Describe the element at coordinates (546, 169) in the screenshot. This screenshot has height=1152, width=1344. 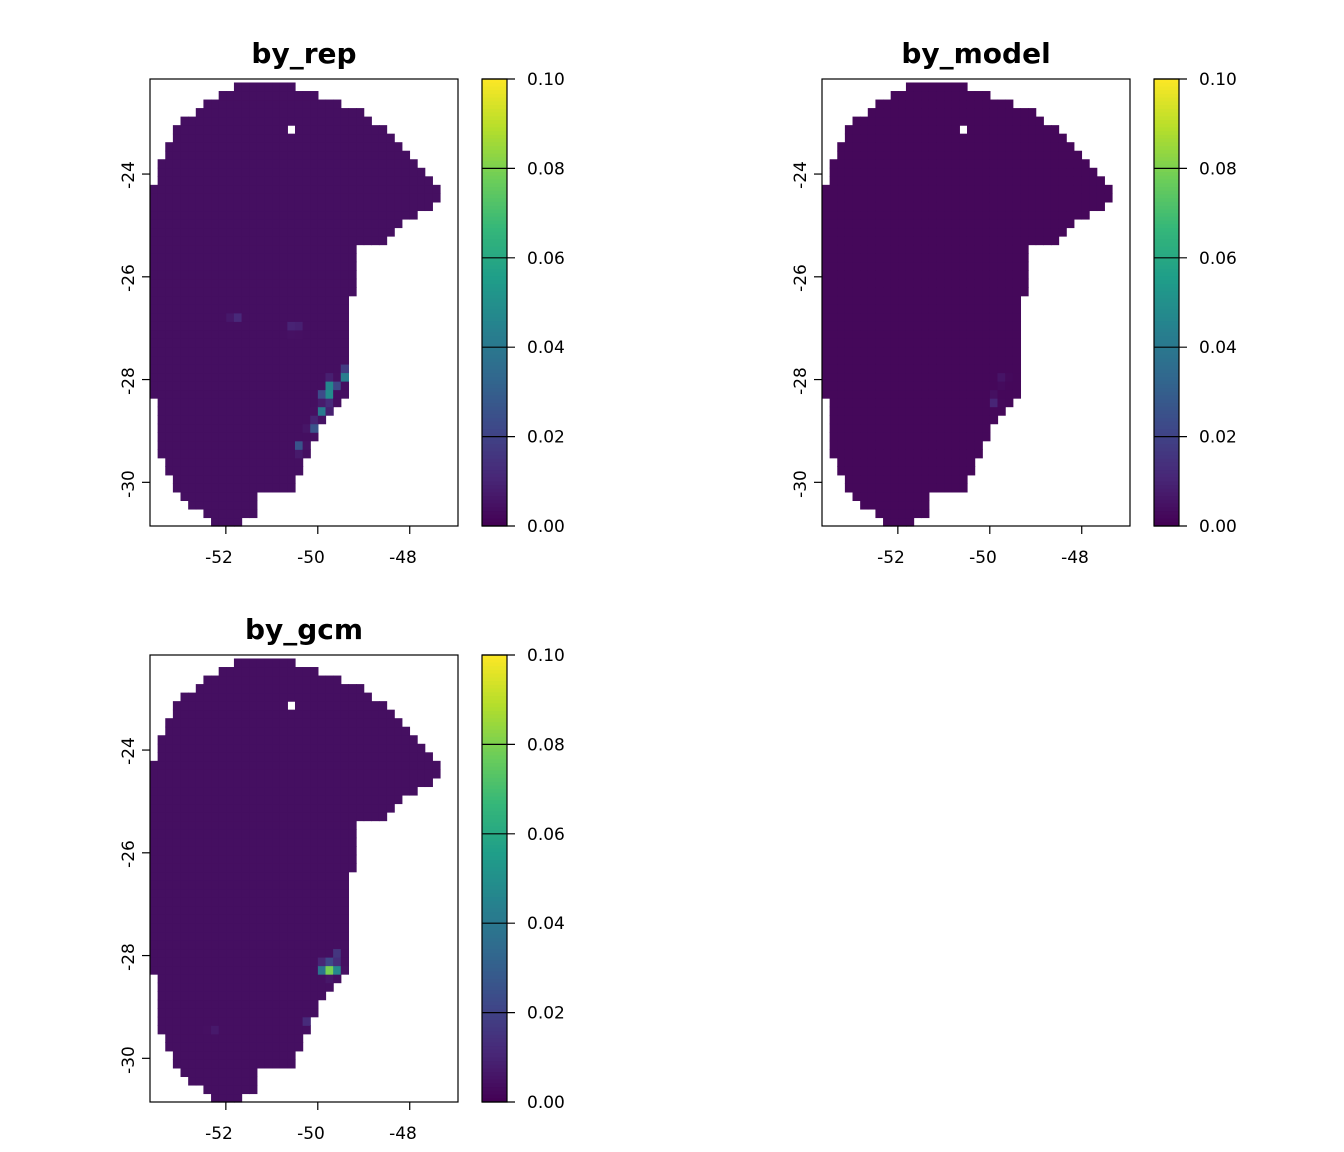
I see `colorbar-tick-label: 0.08` at that location.